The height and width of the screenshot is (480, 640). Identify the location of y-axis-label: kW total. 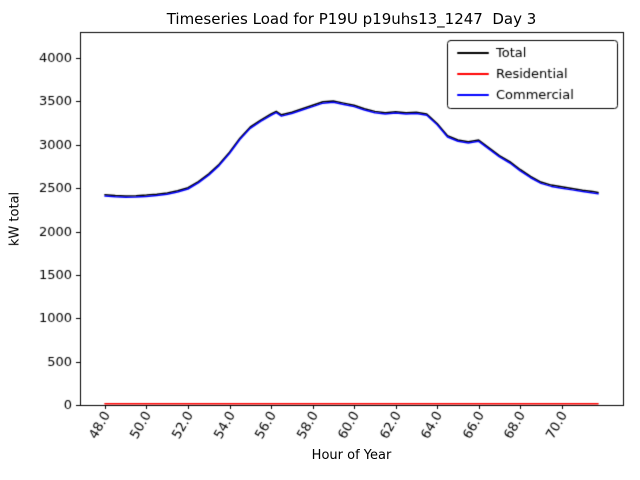
(15, 219).